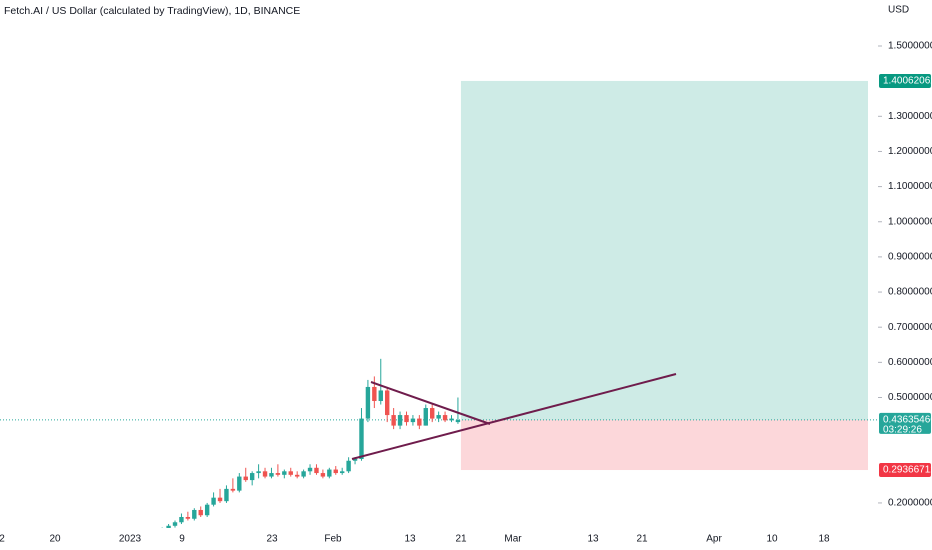 The height and width of the screenshot is (550, 932). Describe the element at coordinates (772, 539) in the screenshot. I see `x-tick-label: 10` at that location.